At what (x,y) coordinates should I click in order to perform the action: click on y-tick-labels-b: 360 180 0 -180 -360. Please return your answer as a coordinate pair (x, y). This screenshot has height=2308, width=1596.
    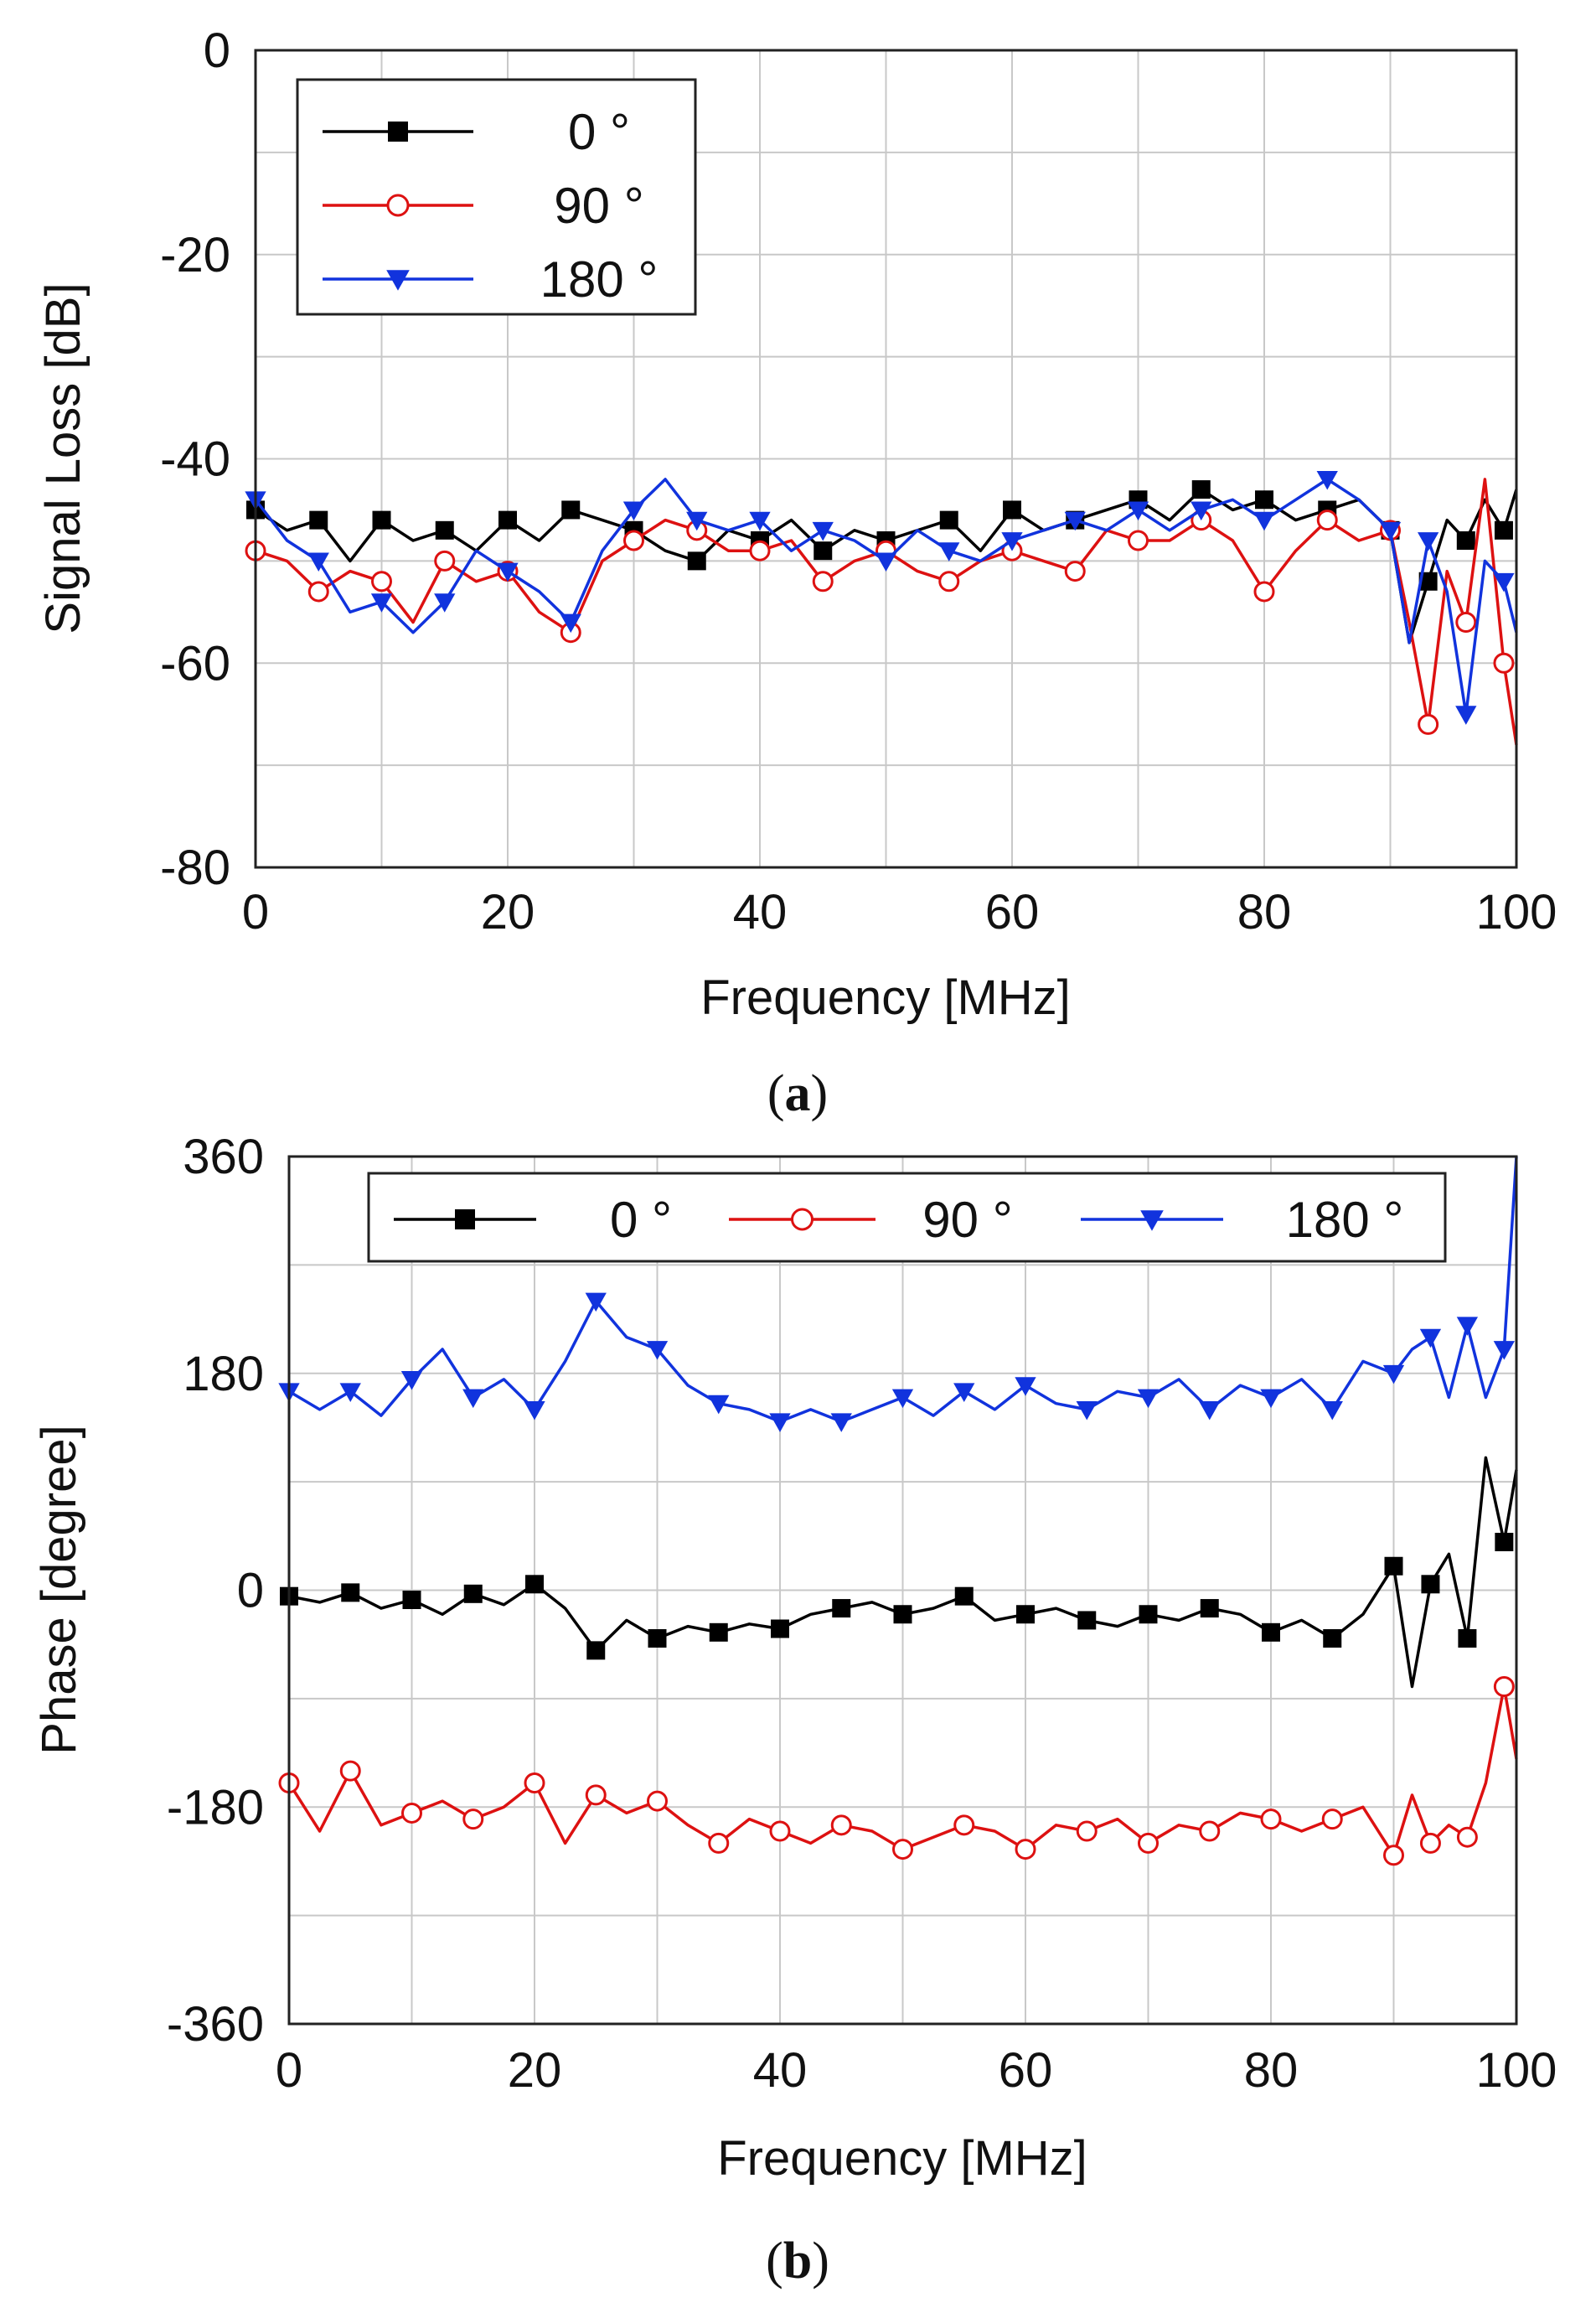
    Looking at the image, I should click on (215, 1591).